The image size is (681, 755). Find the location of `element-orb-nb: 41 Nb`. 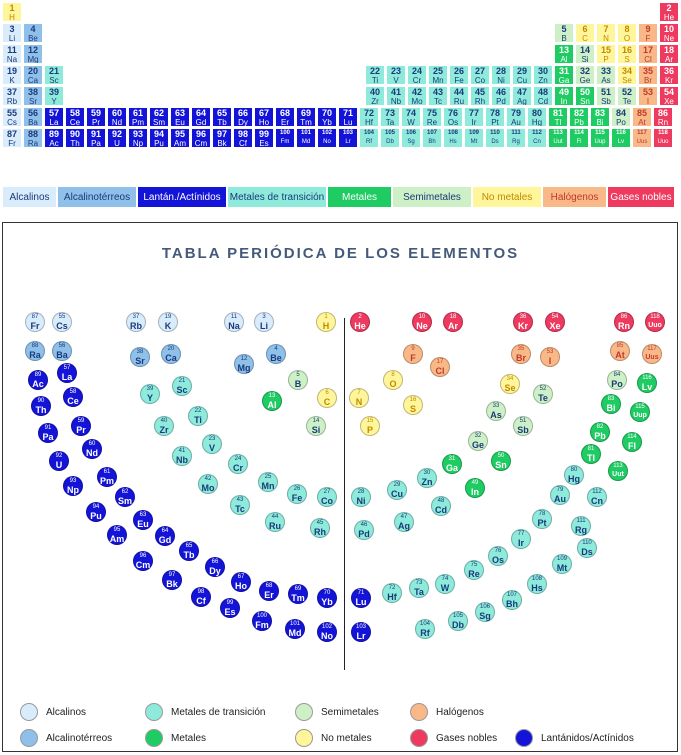

element-orb-nb: 41 Nb is located at coordinates (182, 456).